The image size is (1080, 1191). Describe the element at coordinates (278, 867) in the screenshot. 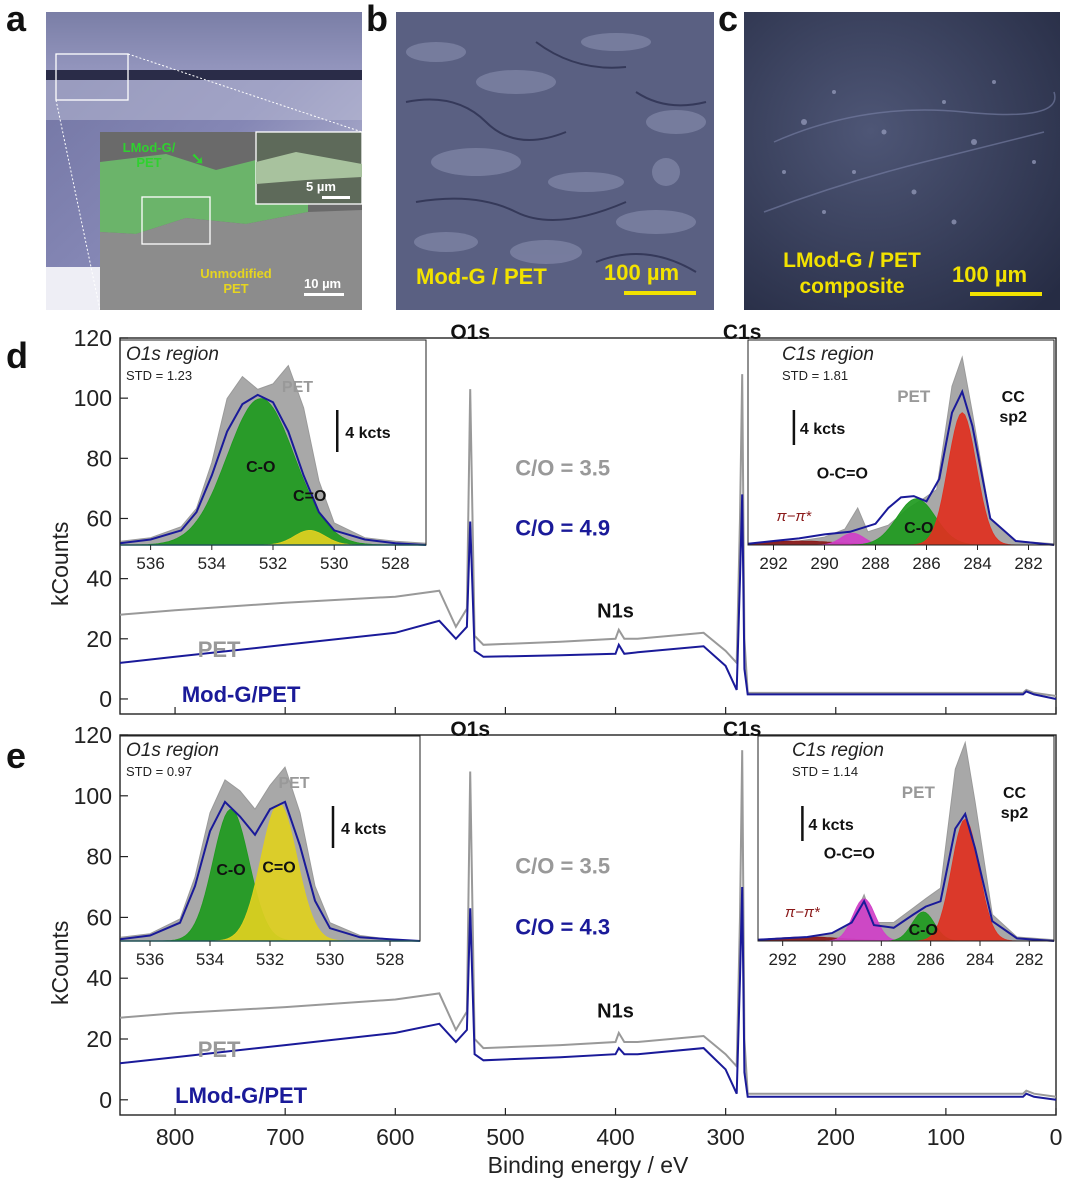

I see `o1s-label-c-eq-o: C=O` at that location.